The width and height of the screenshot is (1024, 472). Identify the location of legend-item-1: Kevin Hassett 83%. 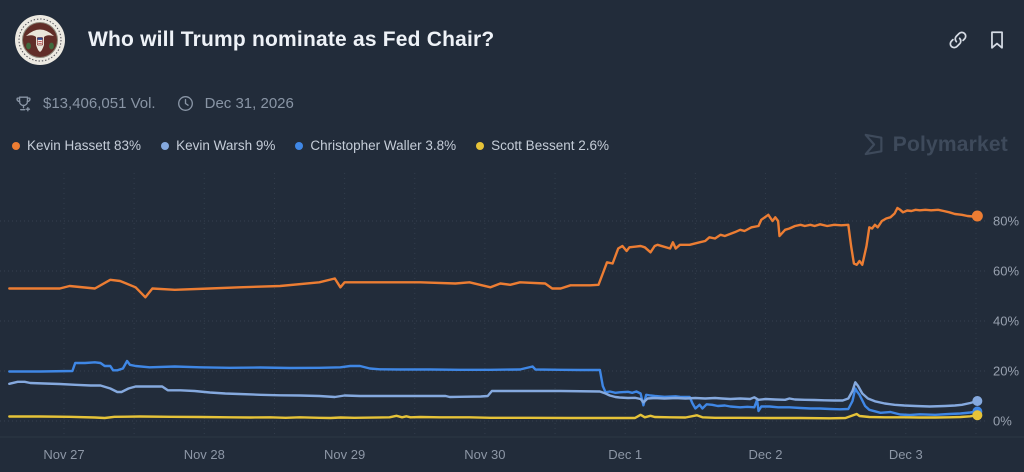
(76, 145).